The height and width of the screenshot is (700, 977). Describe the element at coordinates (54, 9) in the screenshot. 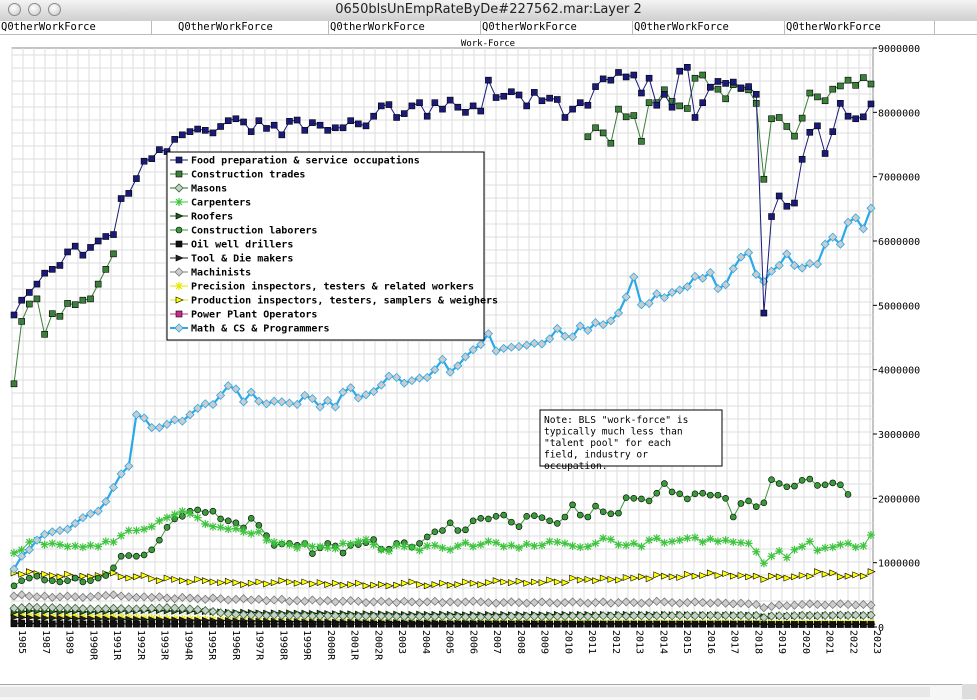

I see `zoom-button` at that location.